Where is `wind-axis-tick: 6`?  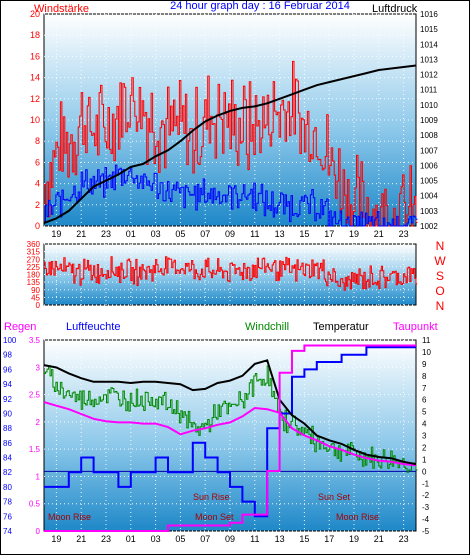
wind-axis-tick: 6 is located at coordinates (37, 162).